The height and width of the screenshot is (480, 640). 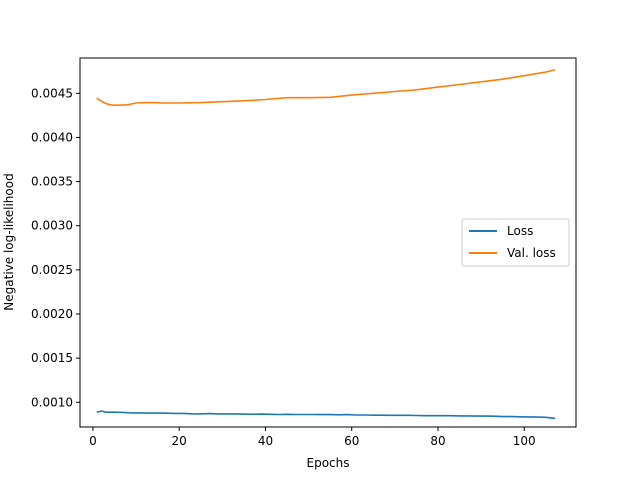 What do you see at coordinates (52, 182) in the screenshot?
I see `y-tick-label: 0.0035` at bounding box center [52, 182].